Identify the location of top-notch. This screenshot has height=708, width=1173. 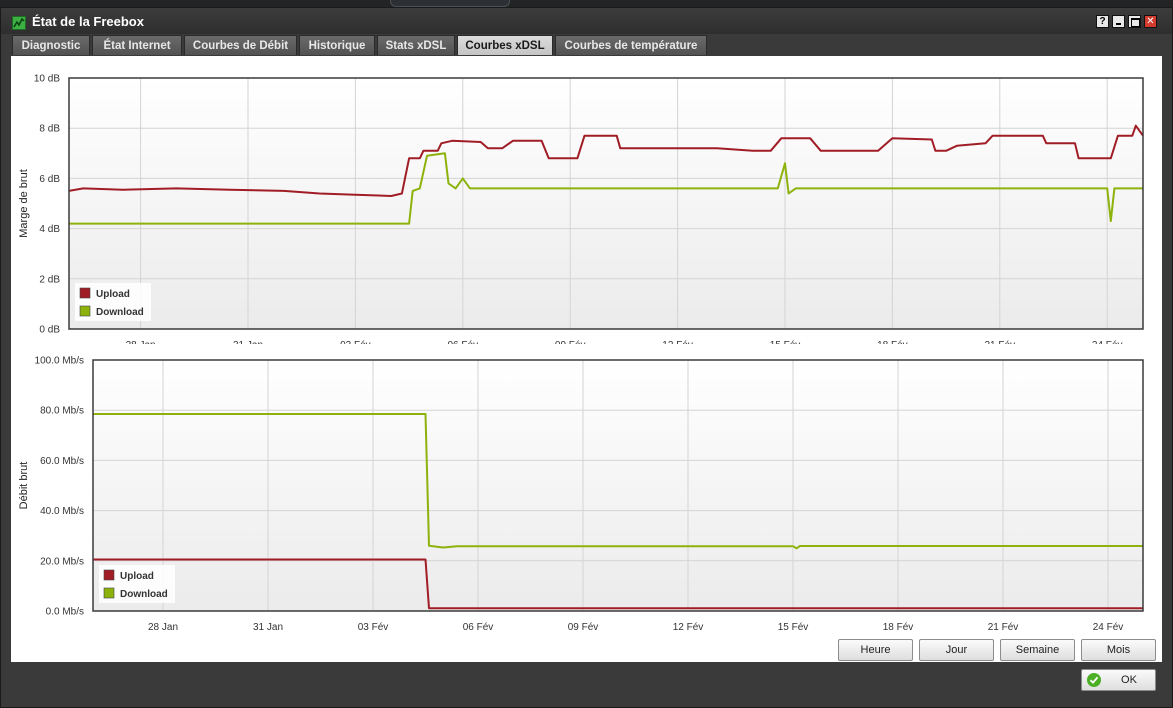
(450, 3).